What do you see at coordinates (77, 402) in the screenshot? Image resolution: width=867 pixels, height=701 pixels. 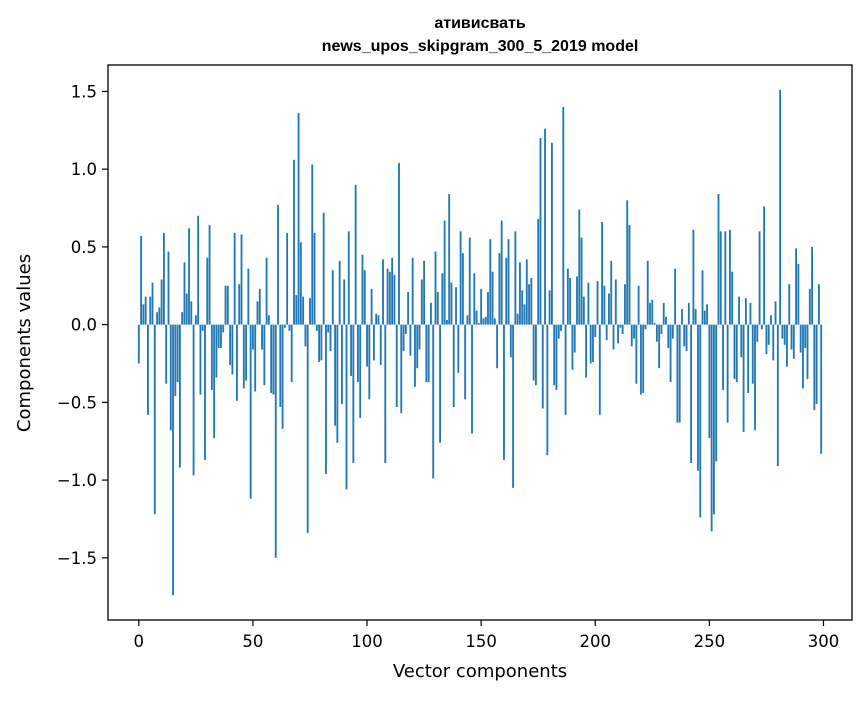 I see `y-tick-label: −0.5` at bounding box center [77, 402].